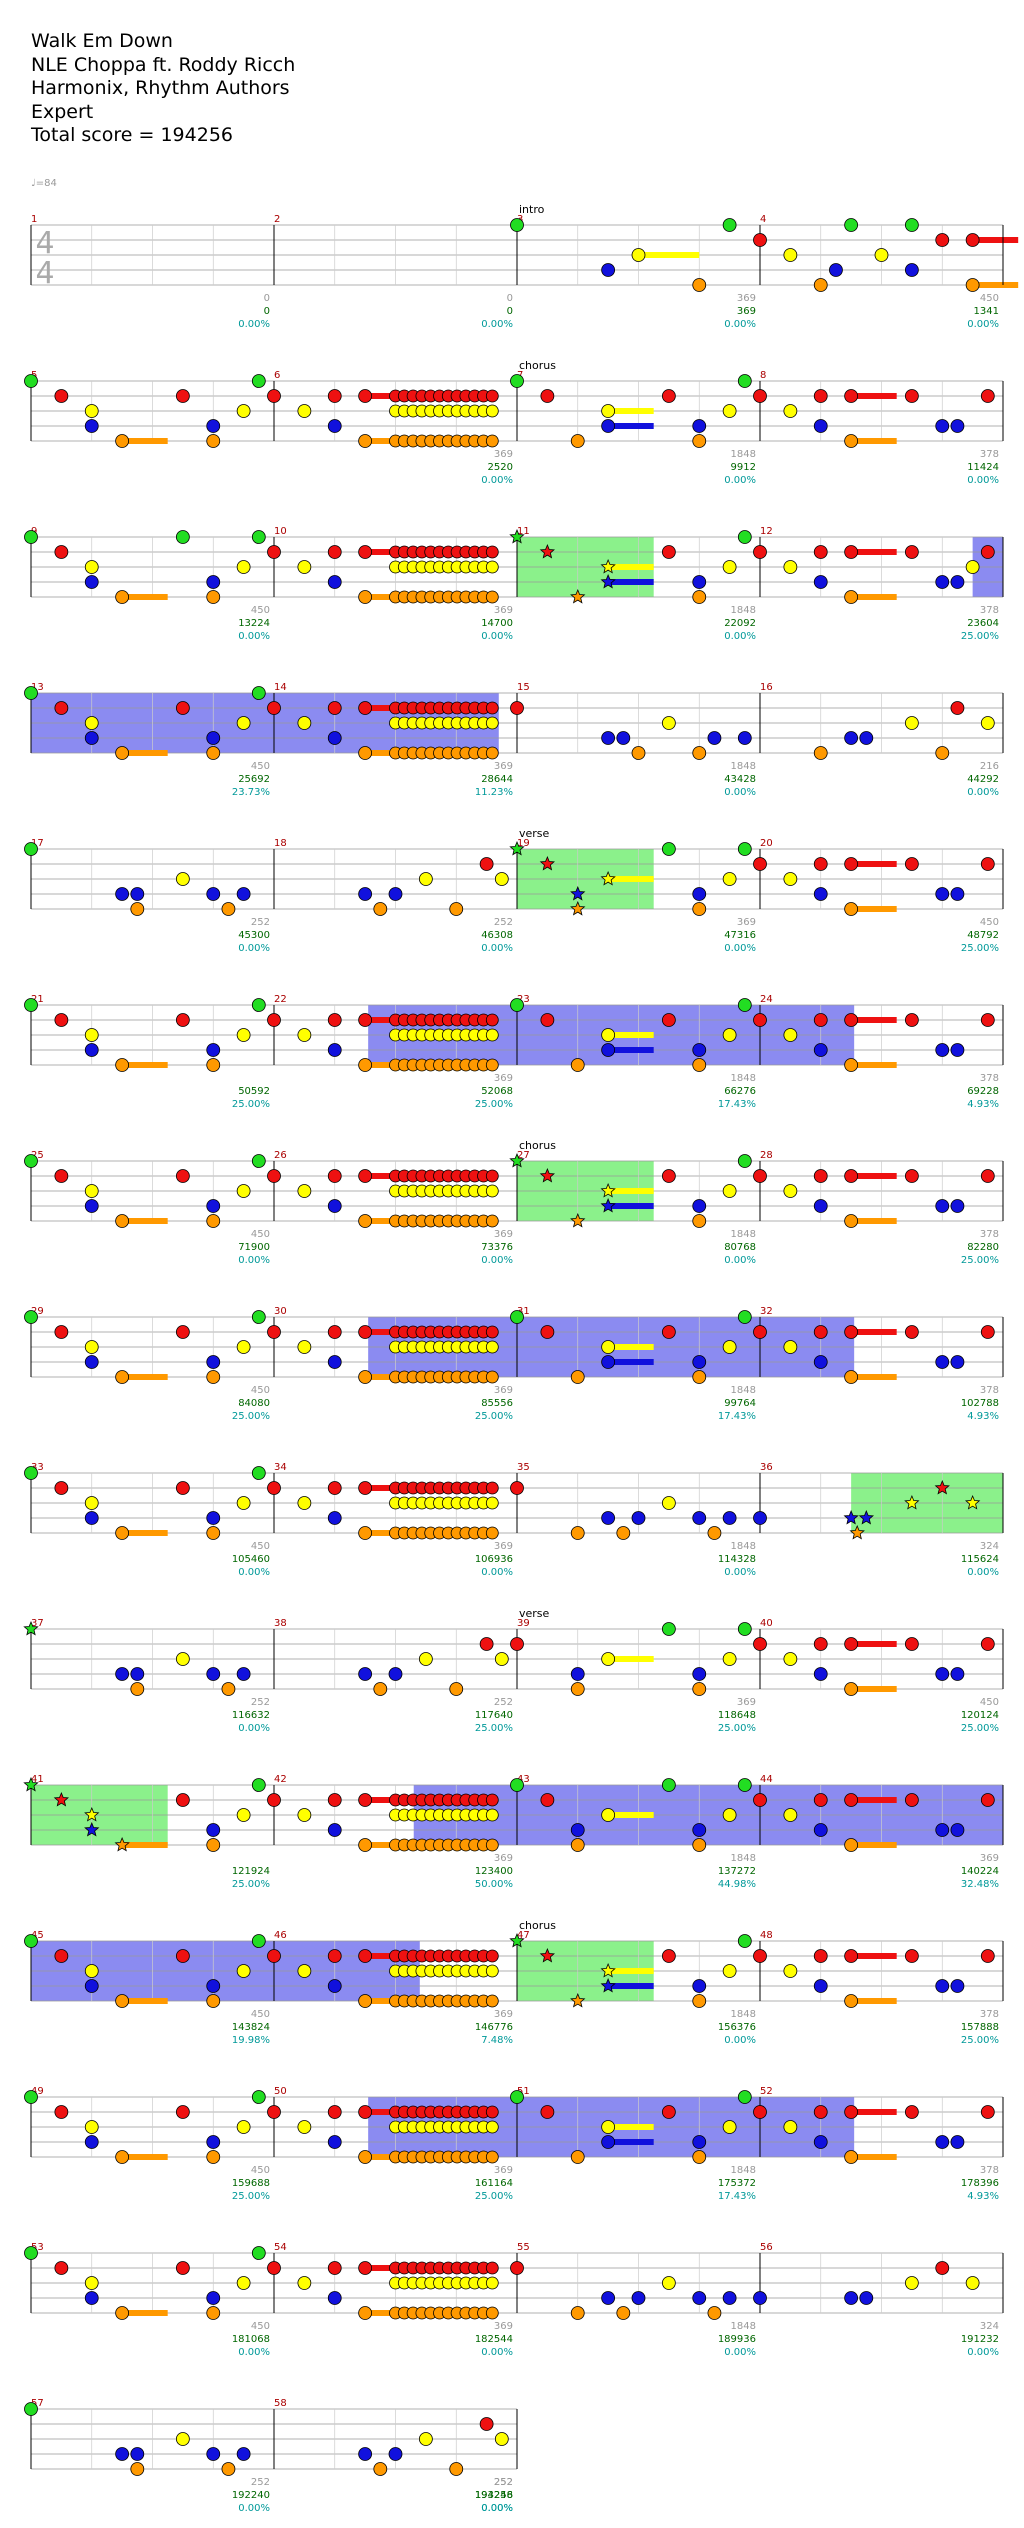 The height and width of the screenshot is (2528, 1024). I want to click on measure-percent: 25.00%, so click(494, 2196).